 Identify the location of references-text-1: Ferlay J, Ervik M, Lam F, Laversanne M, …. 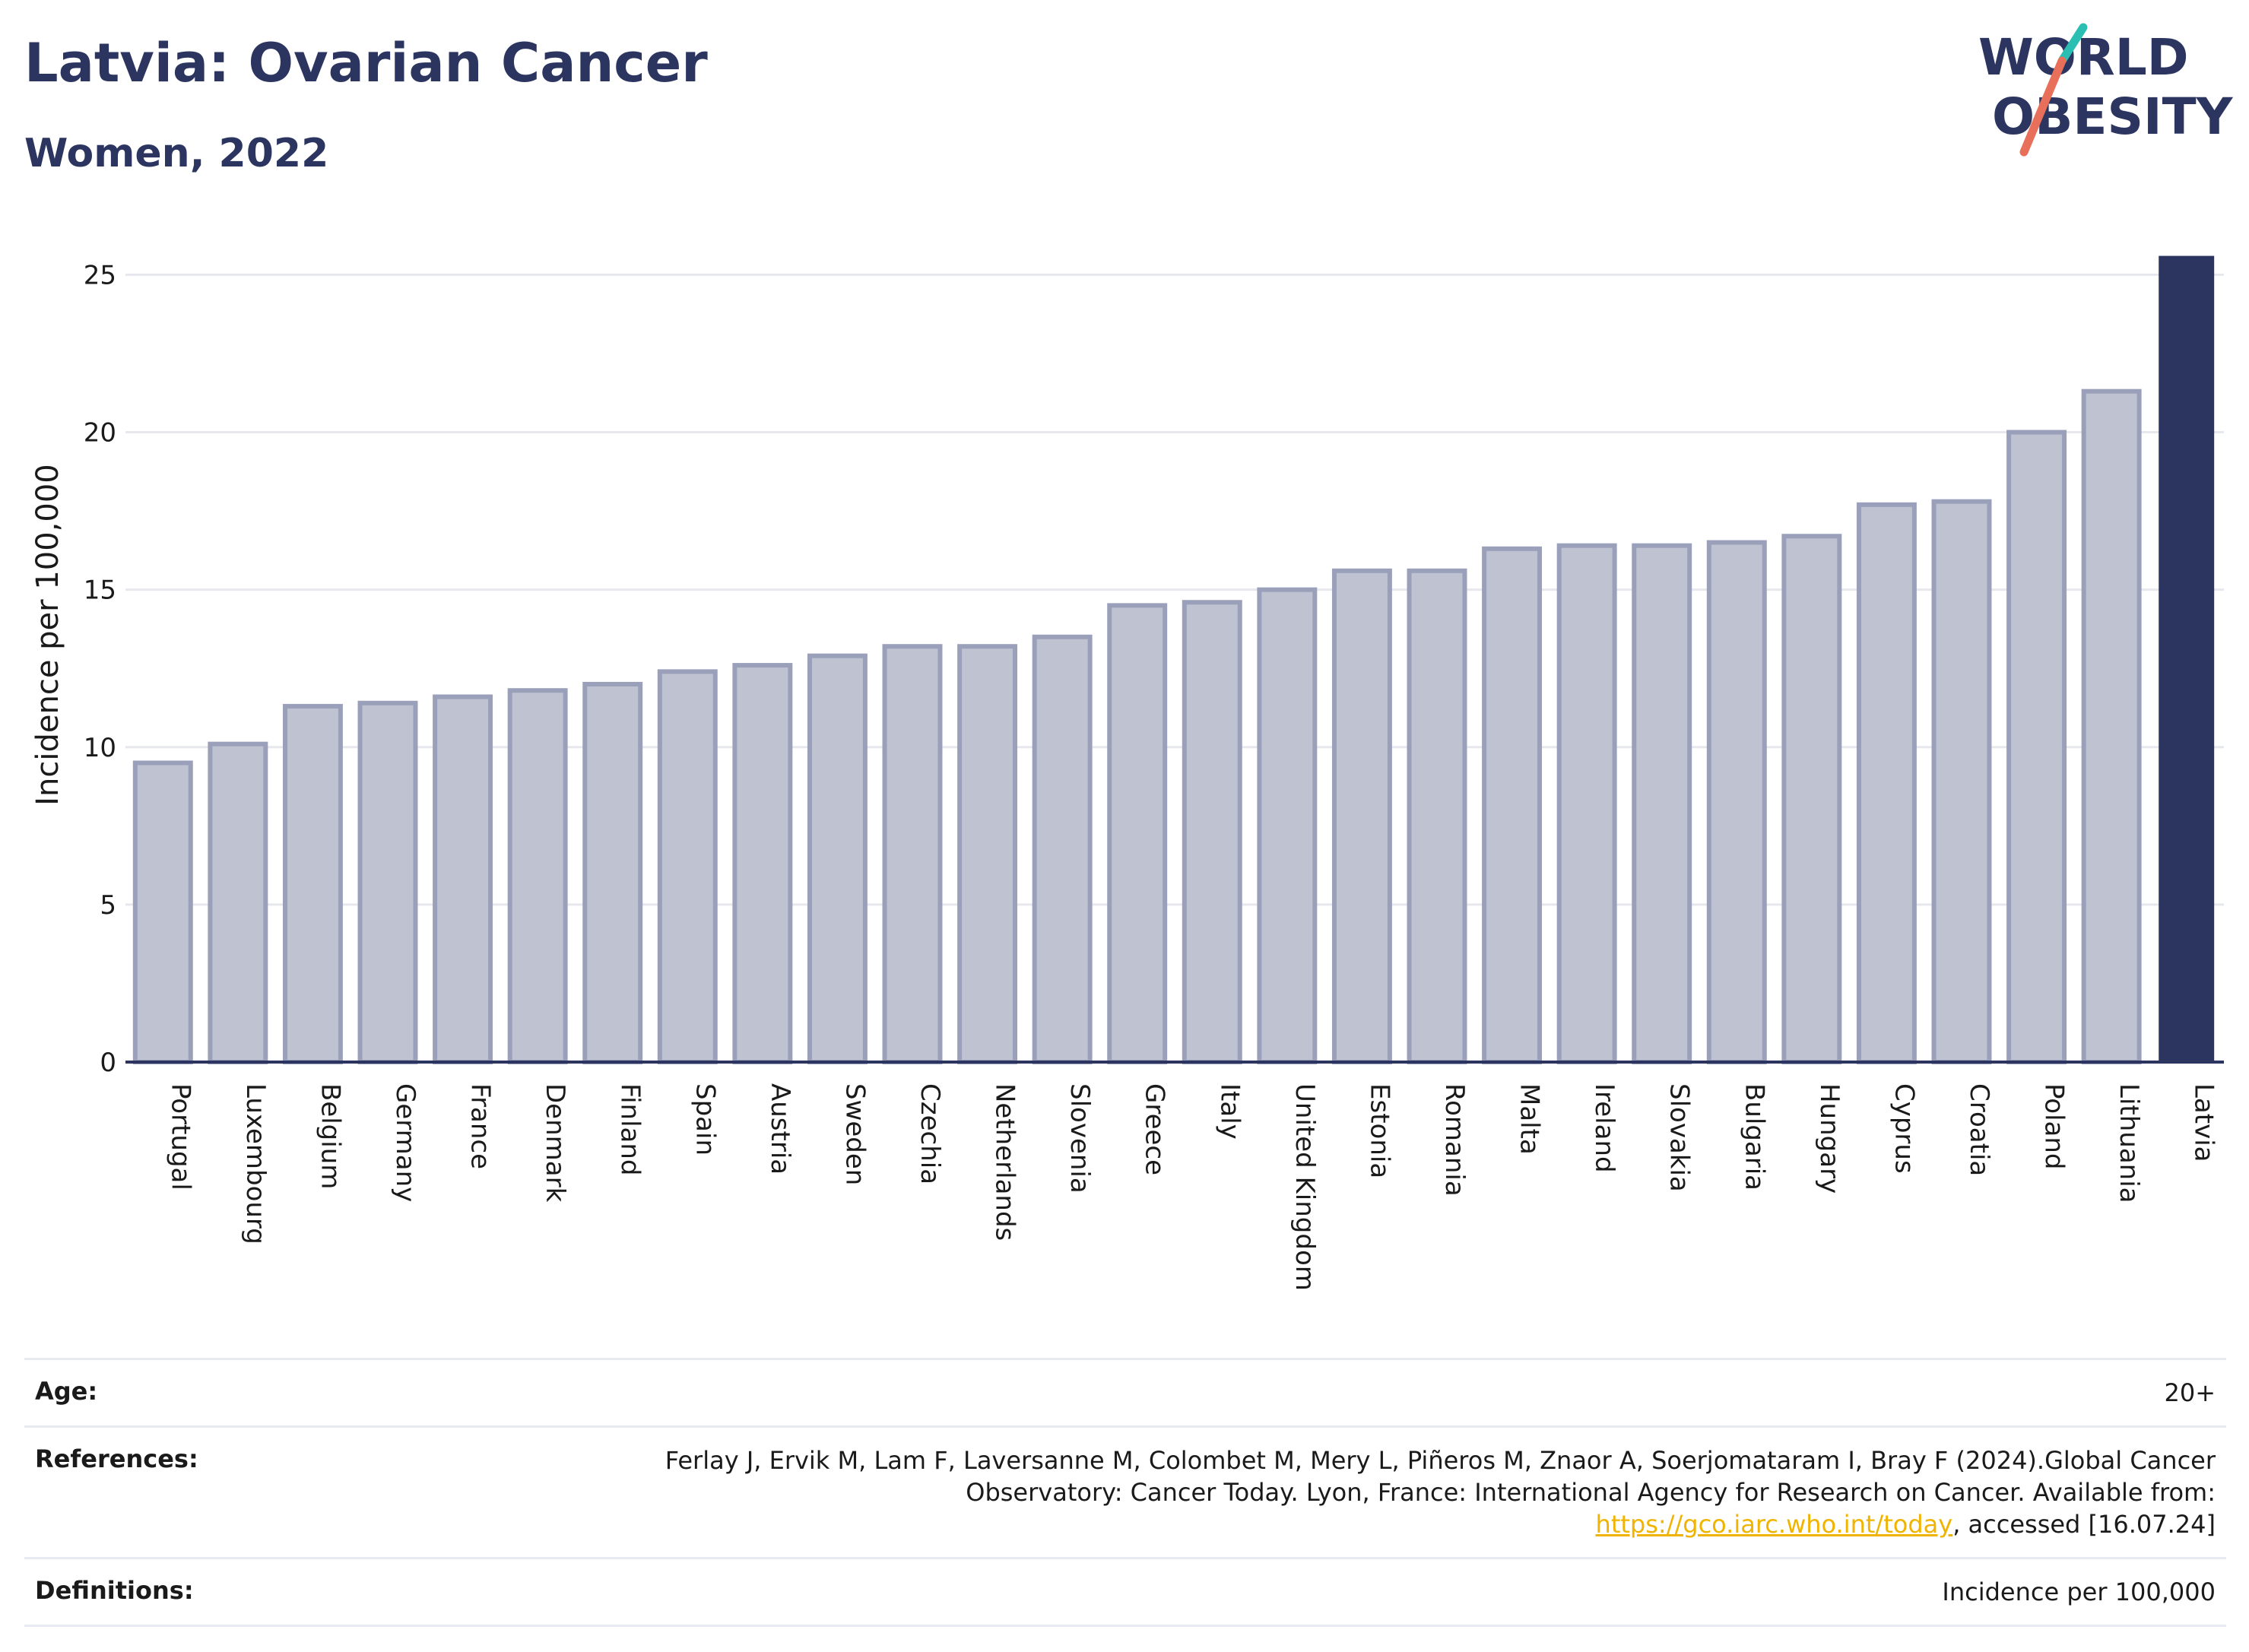
(1440, 1476).